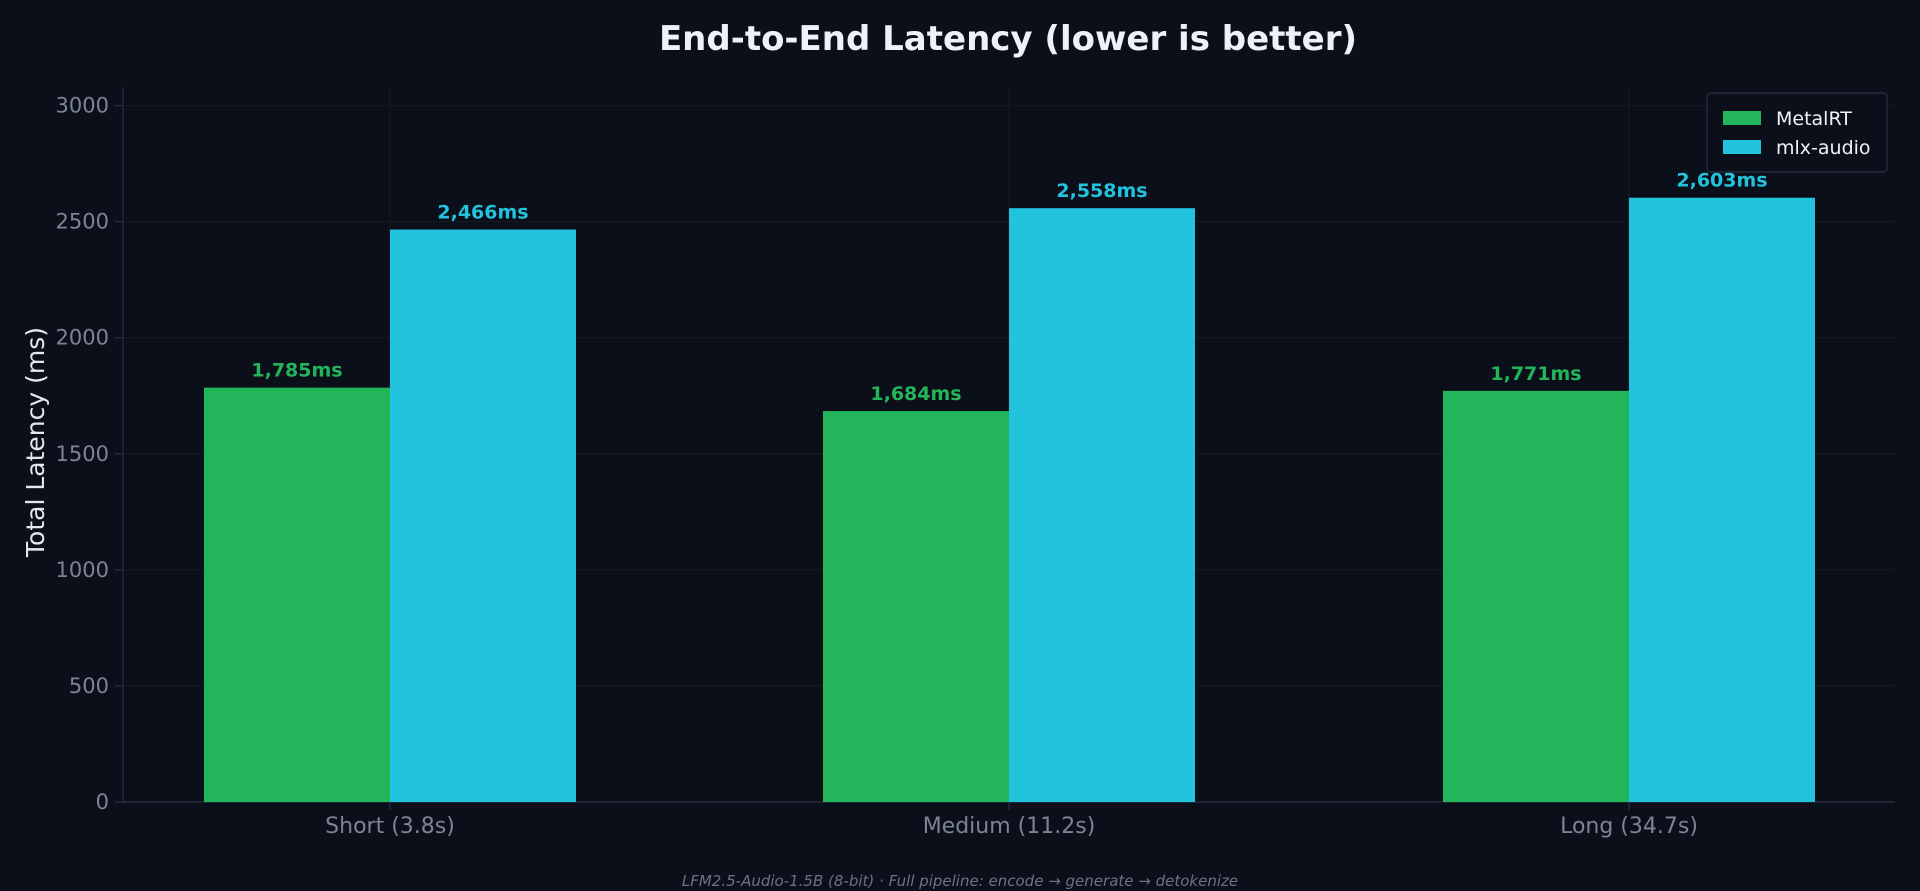 The image size is (1920, 891). Describe the element at coordinates (915, 394) in the screenshot. I see `value-label-metalrt: 1,684ms` at that location.